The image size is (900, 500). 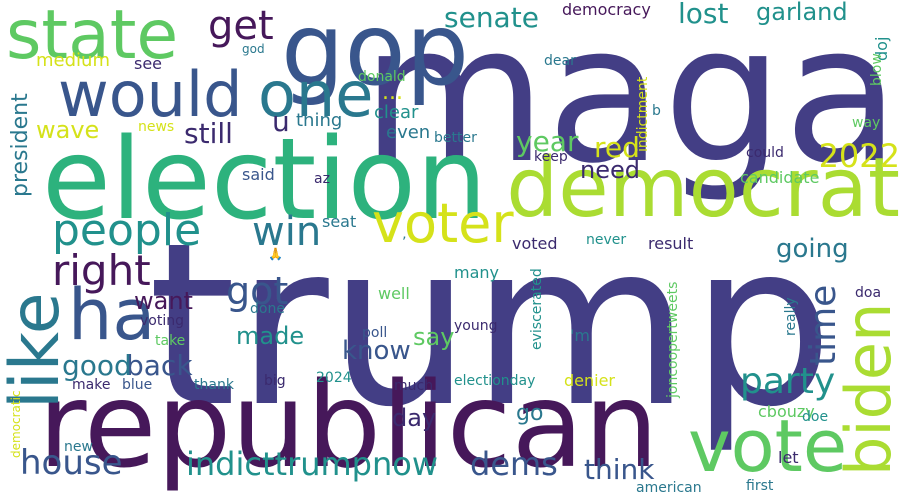 I want to click on word: doe, so click(x=815, y=417).